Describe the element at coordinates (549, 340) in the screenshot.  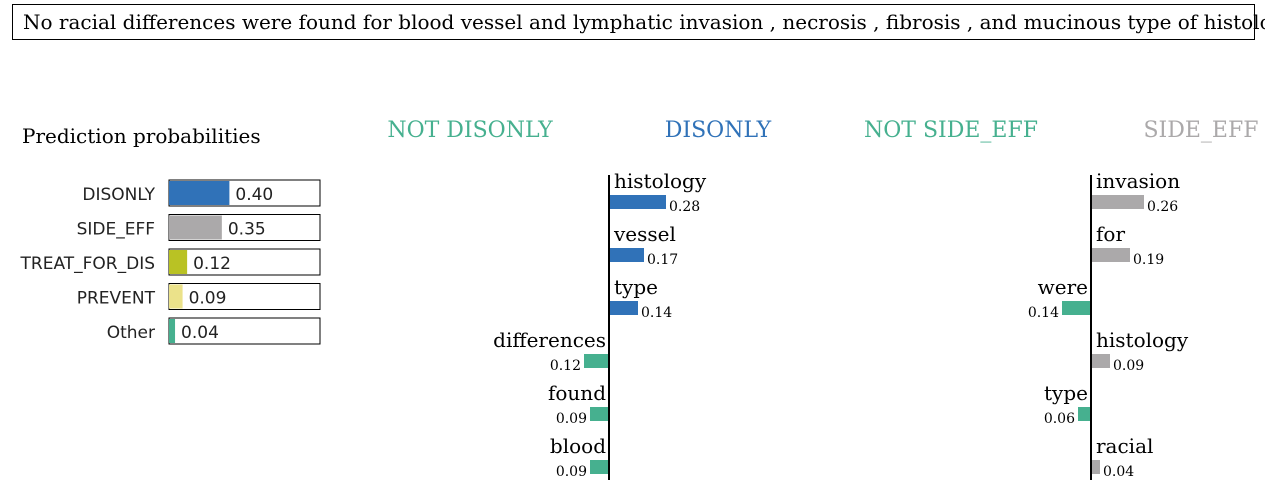
I see `disonly-word-differences: differences` at that location.